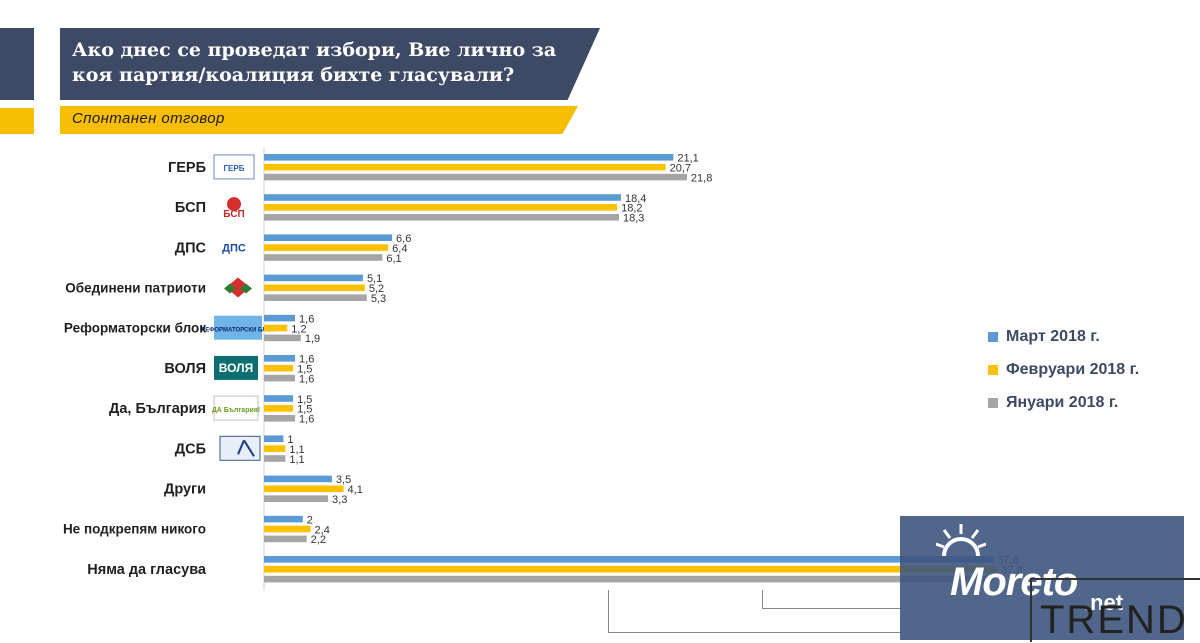 Image resolution: width=1200 pixels, height=643 pixels. What do you see at coordinates (322, 530) in the screenshot?
I see `data-label-1-9: 2,4` at bounding box center [322, 530].